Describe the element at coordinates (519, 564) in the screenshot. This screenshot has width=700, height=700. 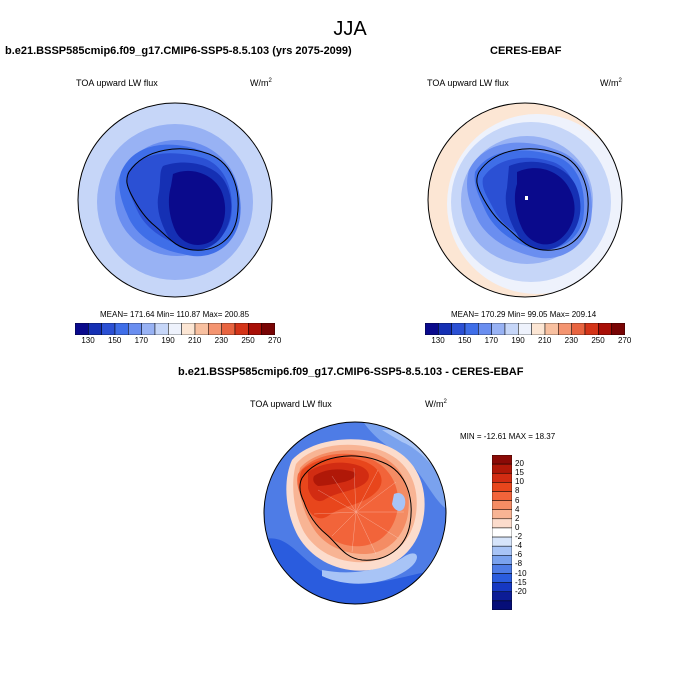
I see `colorbar-tick-label: -8` at that location.